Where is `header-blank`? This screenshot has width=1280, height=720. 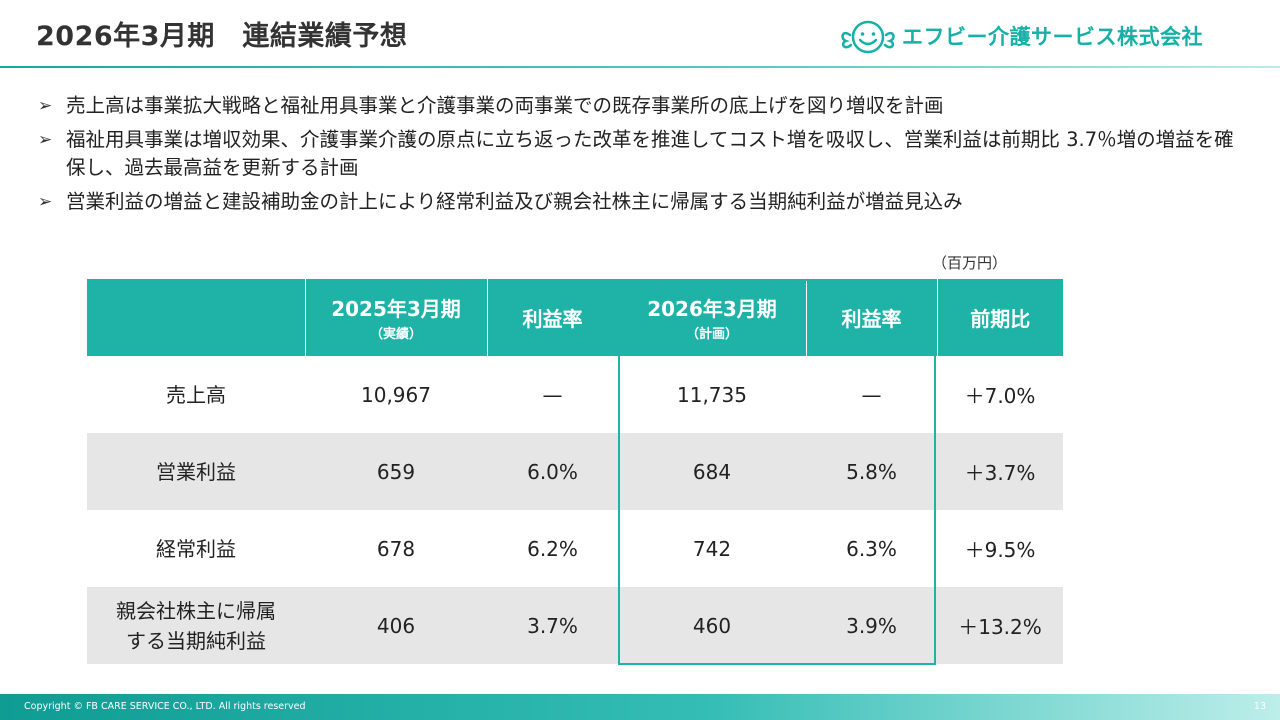
header-blank is located at coordinates (196, 317).